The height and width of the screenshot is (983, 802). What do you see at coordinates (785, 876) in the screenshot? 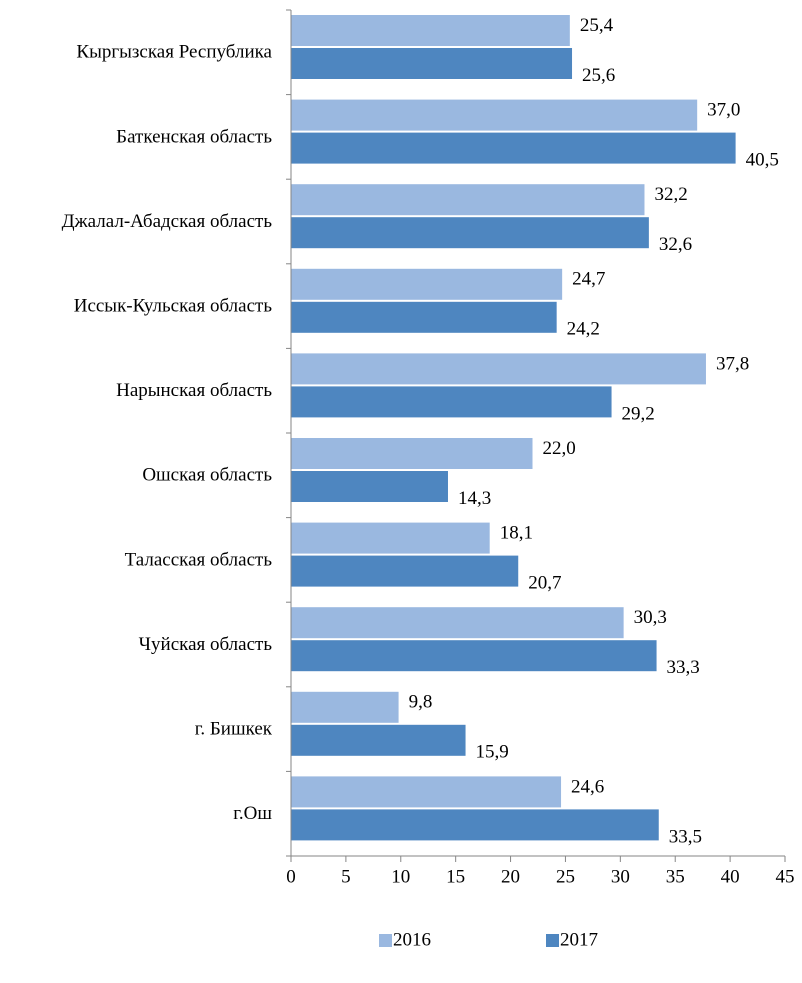
I see `x-tick-label-9: 45` at bounding box center [785, 876].